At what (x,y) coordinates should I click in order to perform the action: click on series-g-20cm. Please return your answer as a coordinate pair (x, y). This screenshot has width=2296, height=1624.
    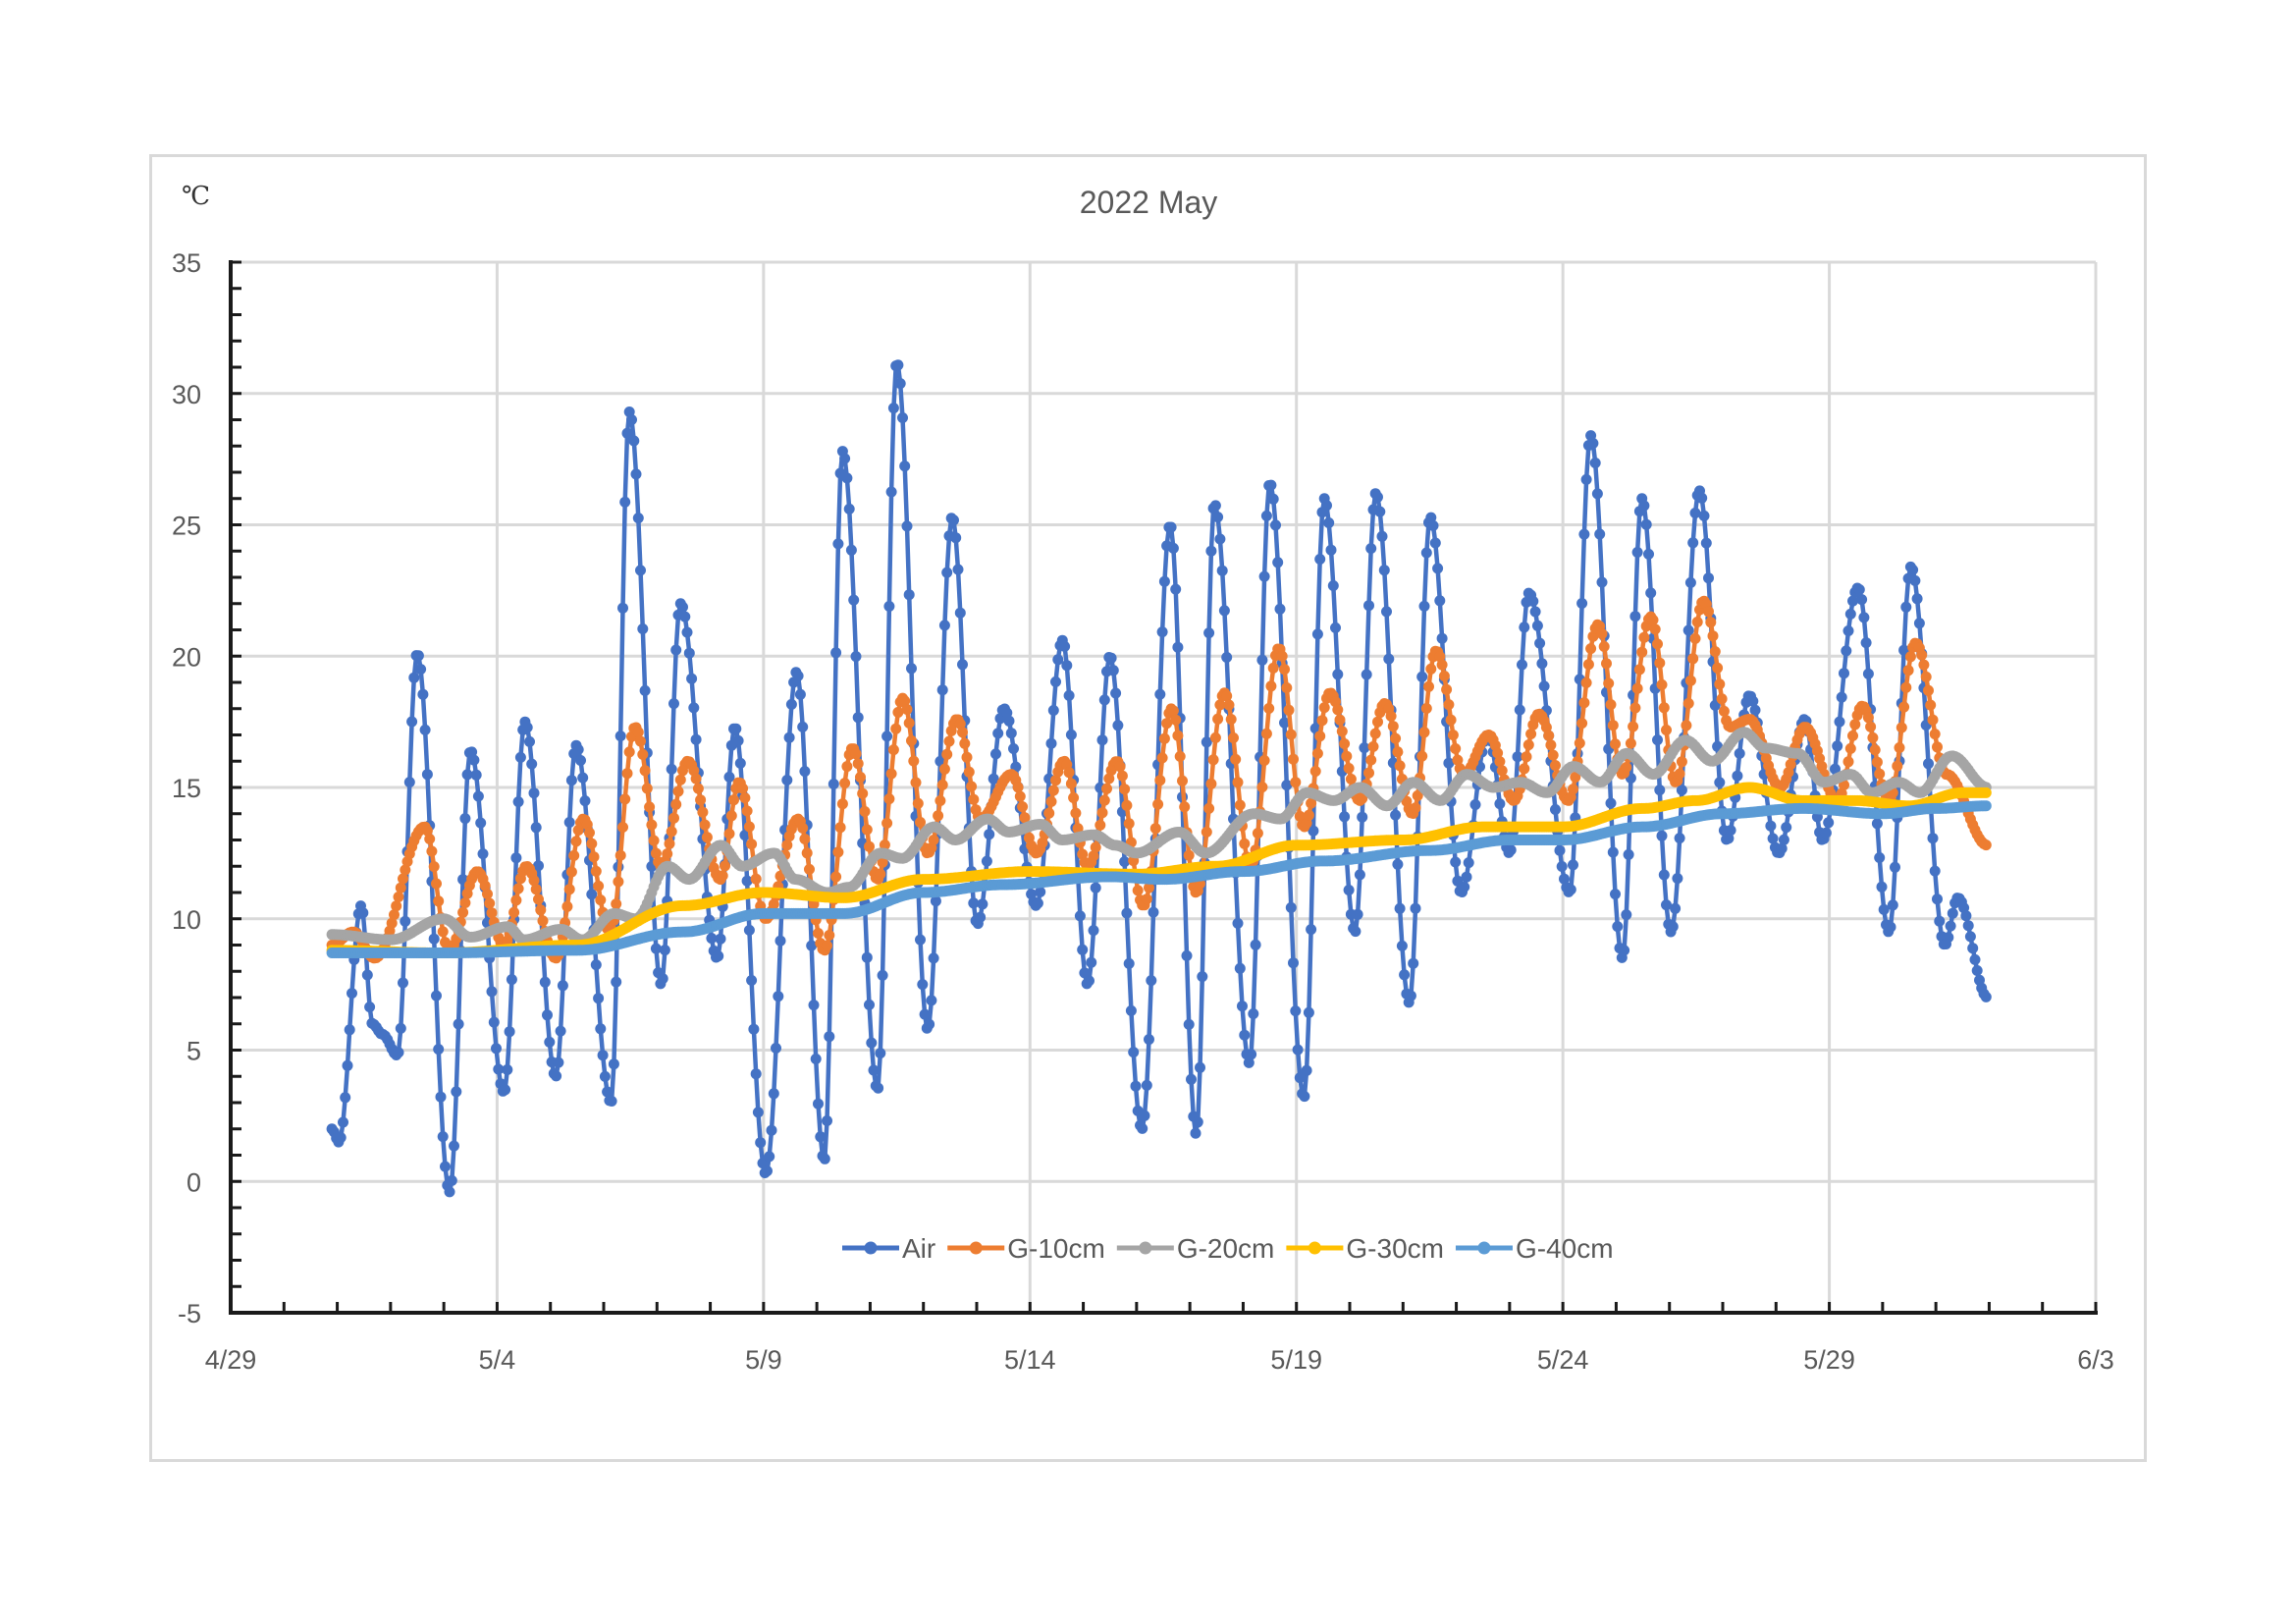
    Looking at the image, I should click on (1159, 836).